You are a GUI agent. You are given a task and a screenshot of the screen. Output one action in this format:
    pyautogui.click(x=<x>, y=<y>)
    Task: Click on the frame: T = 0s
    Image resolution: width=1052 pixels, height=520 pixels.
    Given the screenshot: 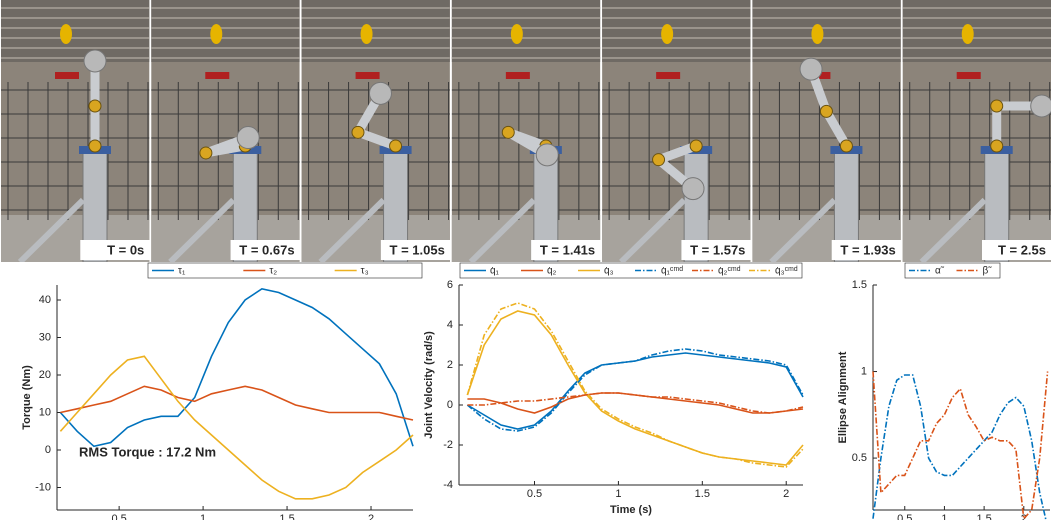 What is the action you would take?
    pyautogui.click(x=76, y=131)
    